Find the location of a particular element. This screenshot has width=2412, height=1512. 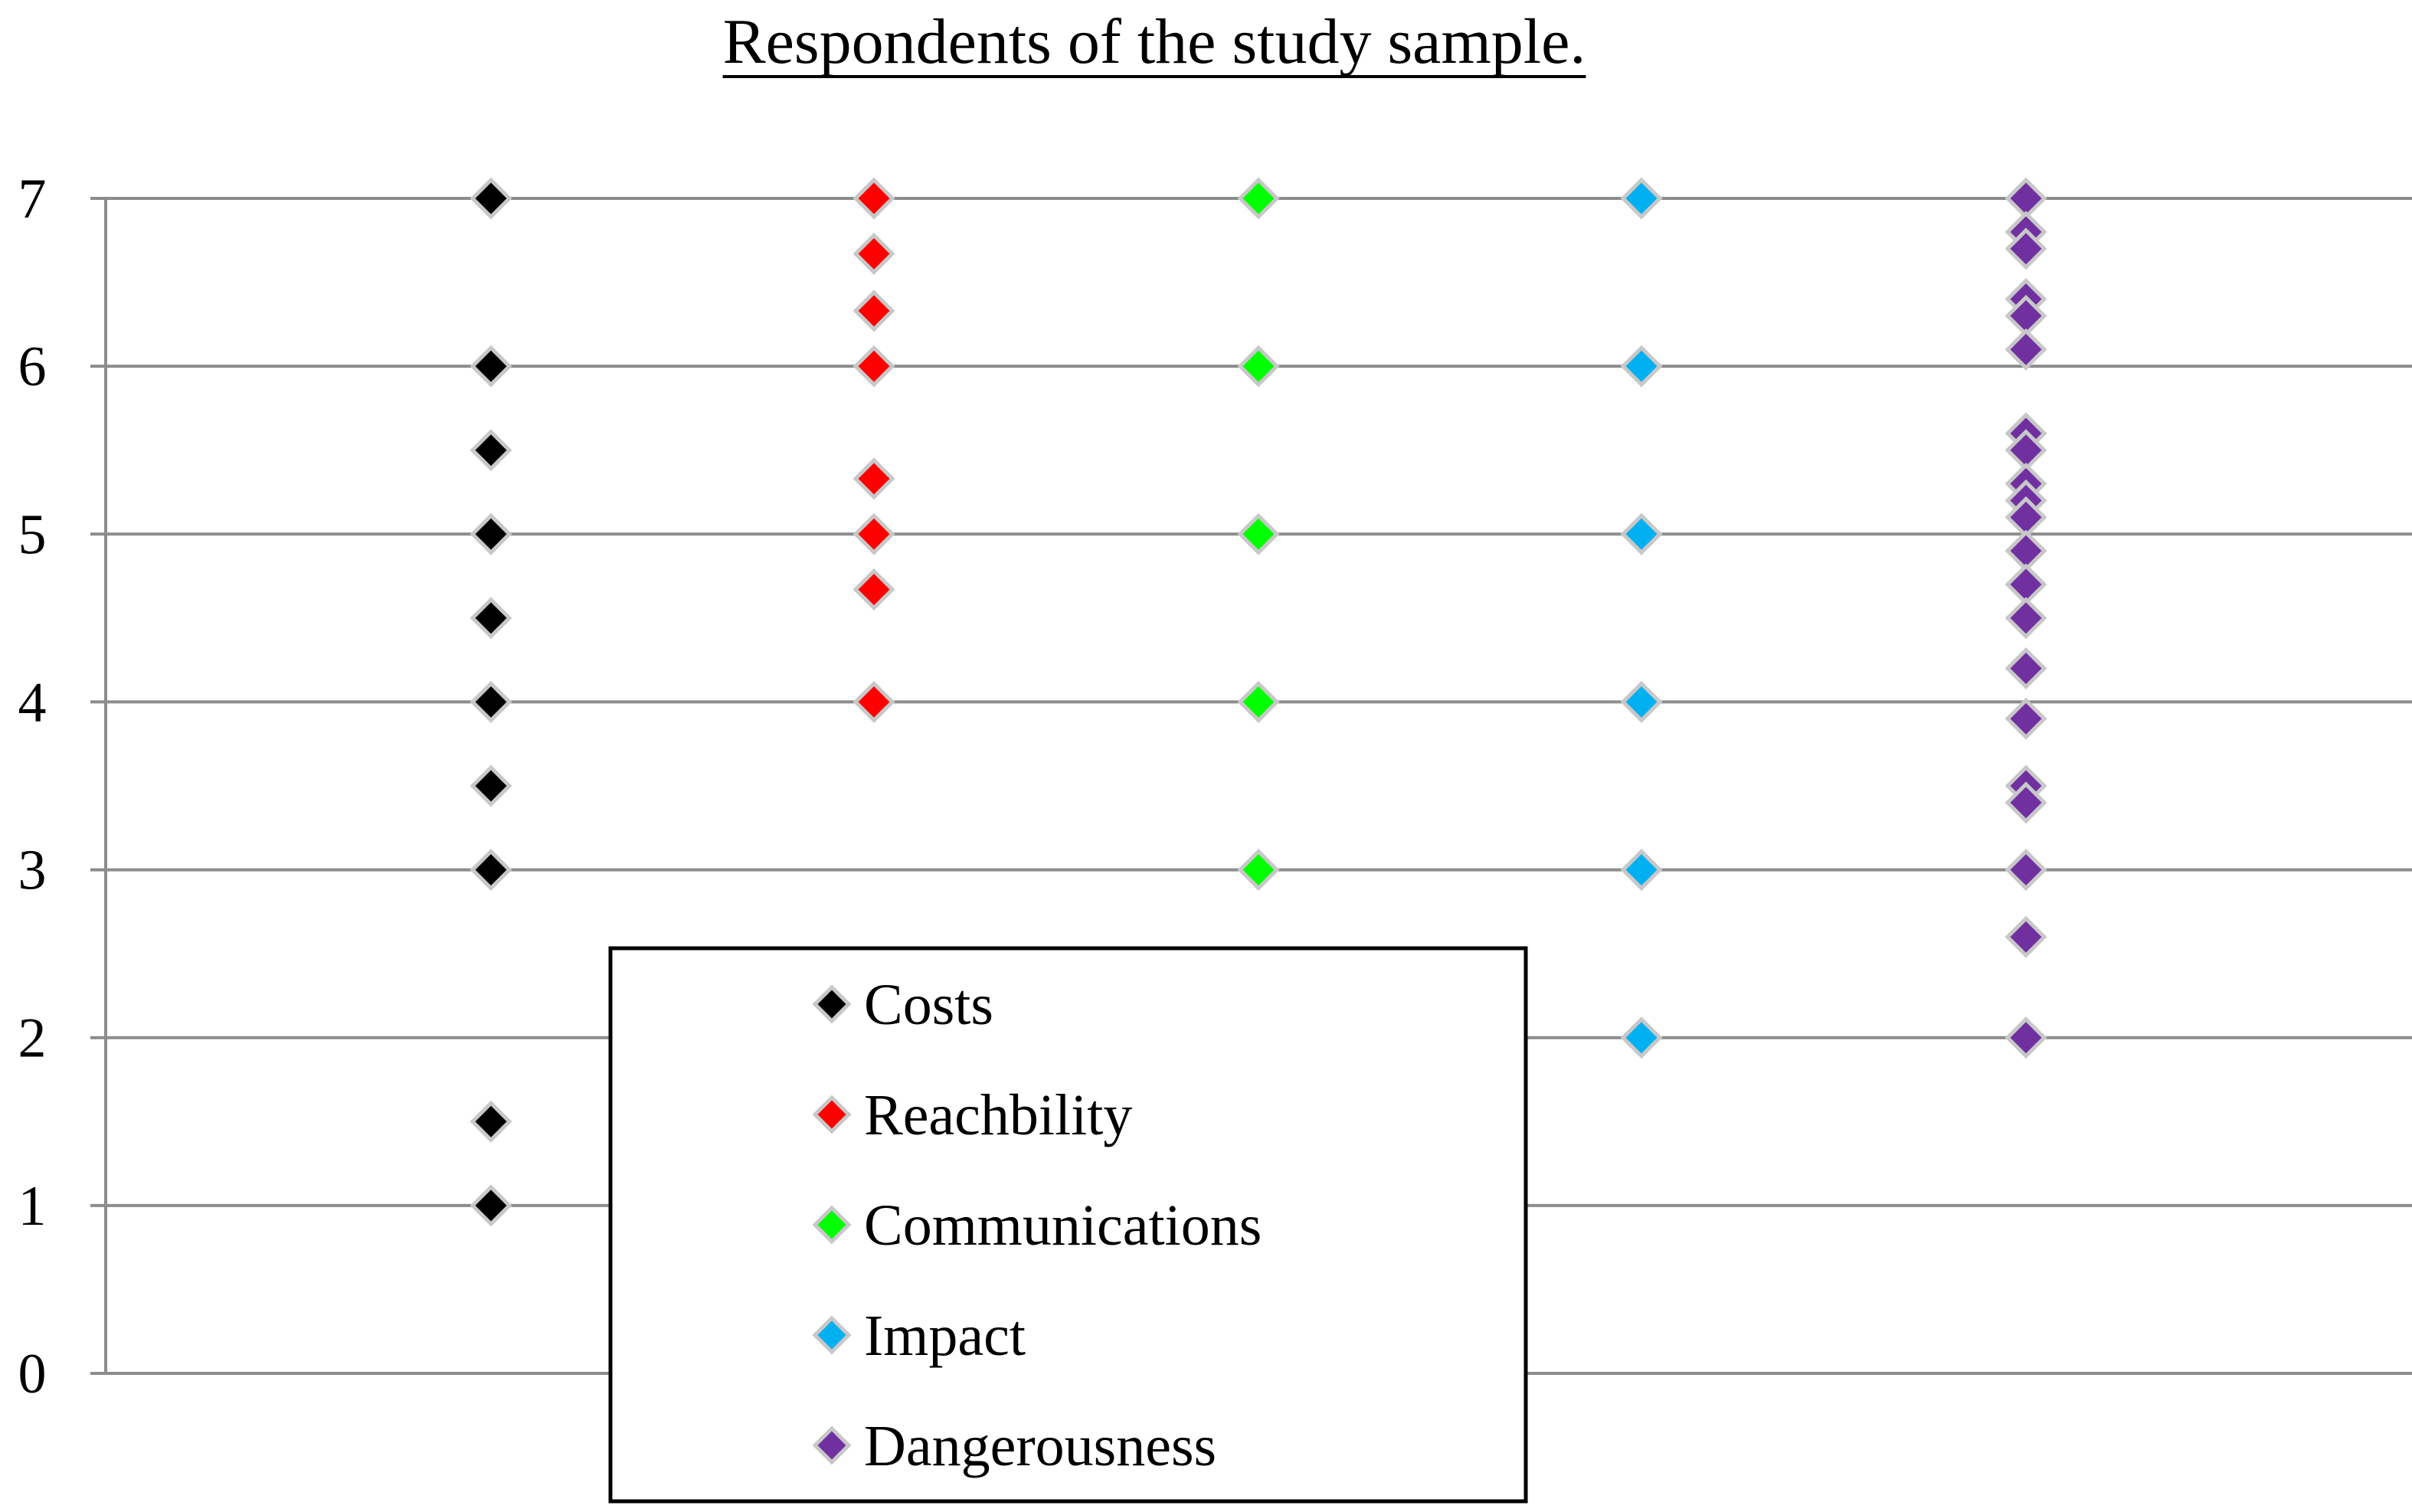

legend-label-communications: Communications is located at coordinates (1063, 1225).